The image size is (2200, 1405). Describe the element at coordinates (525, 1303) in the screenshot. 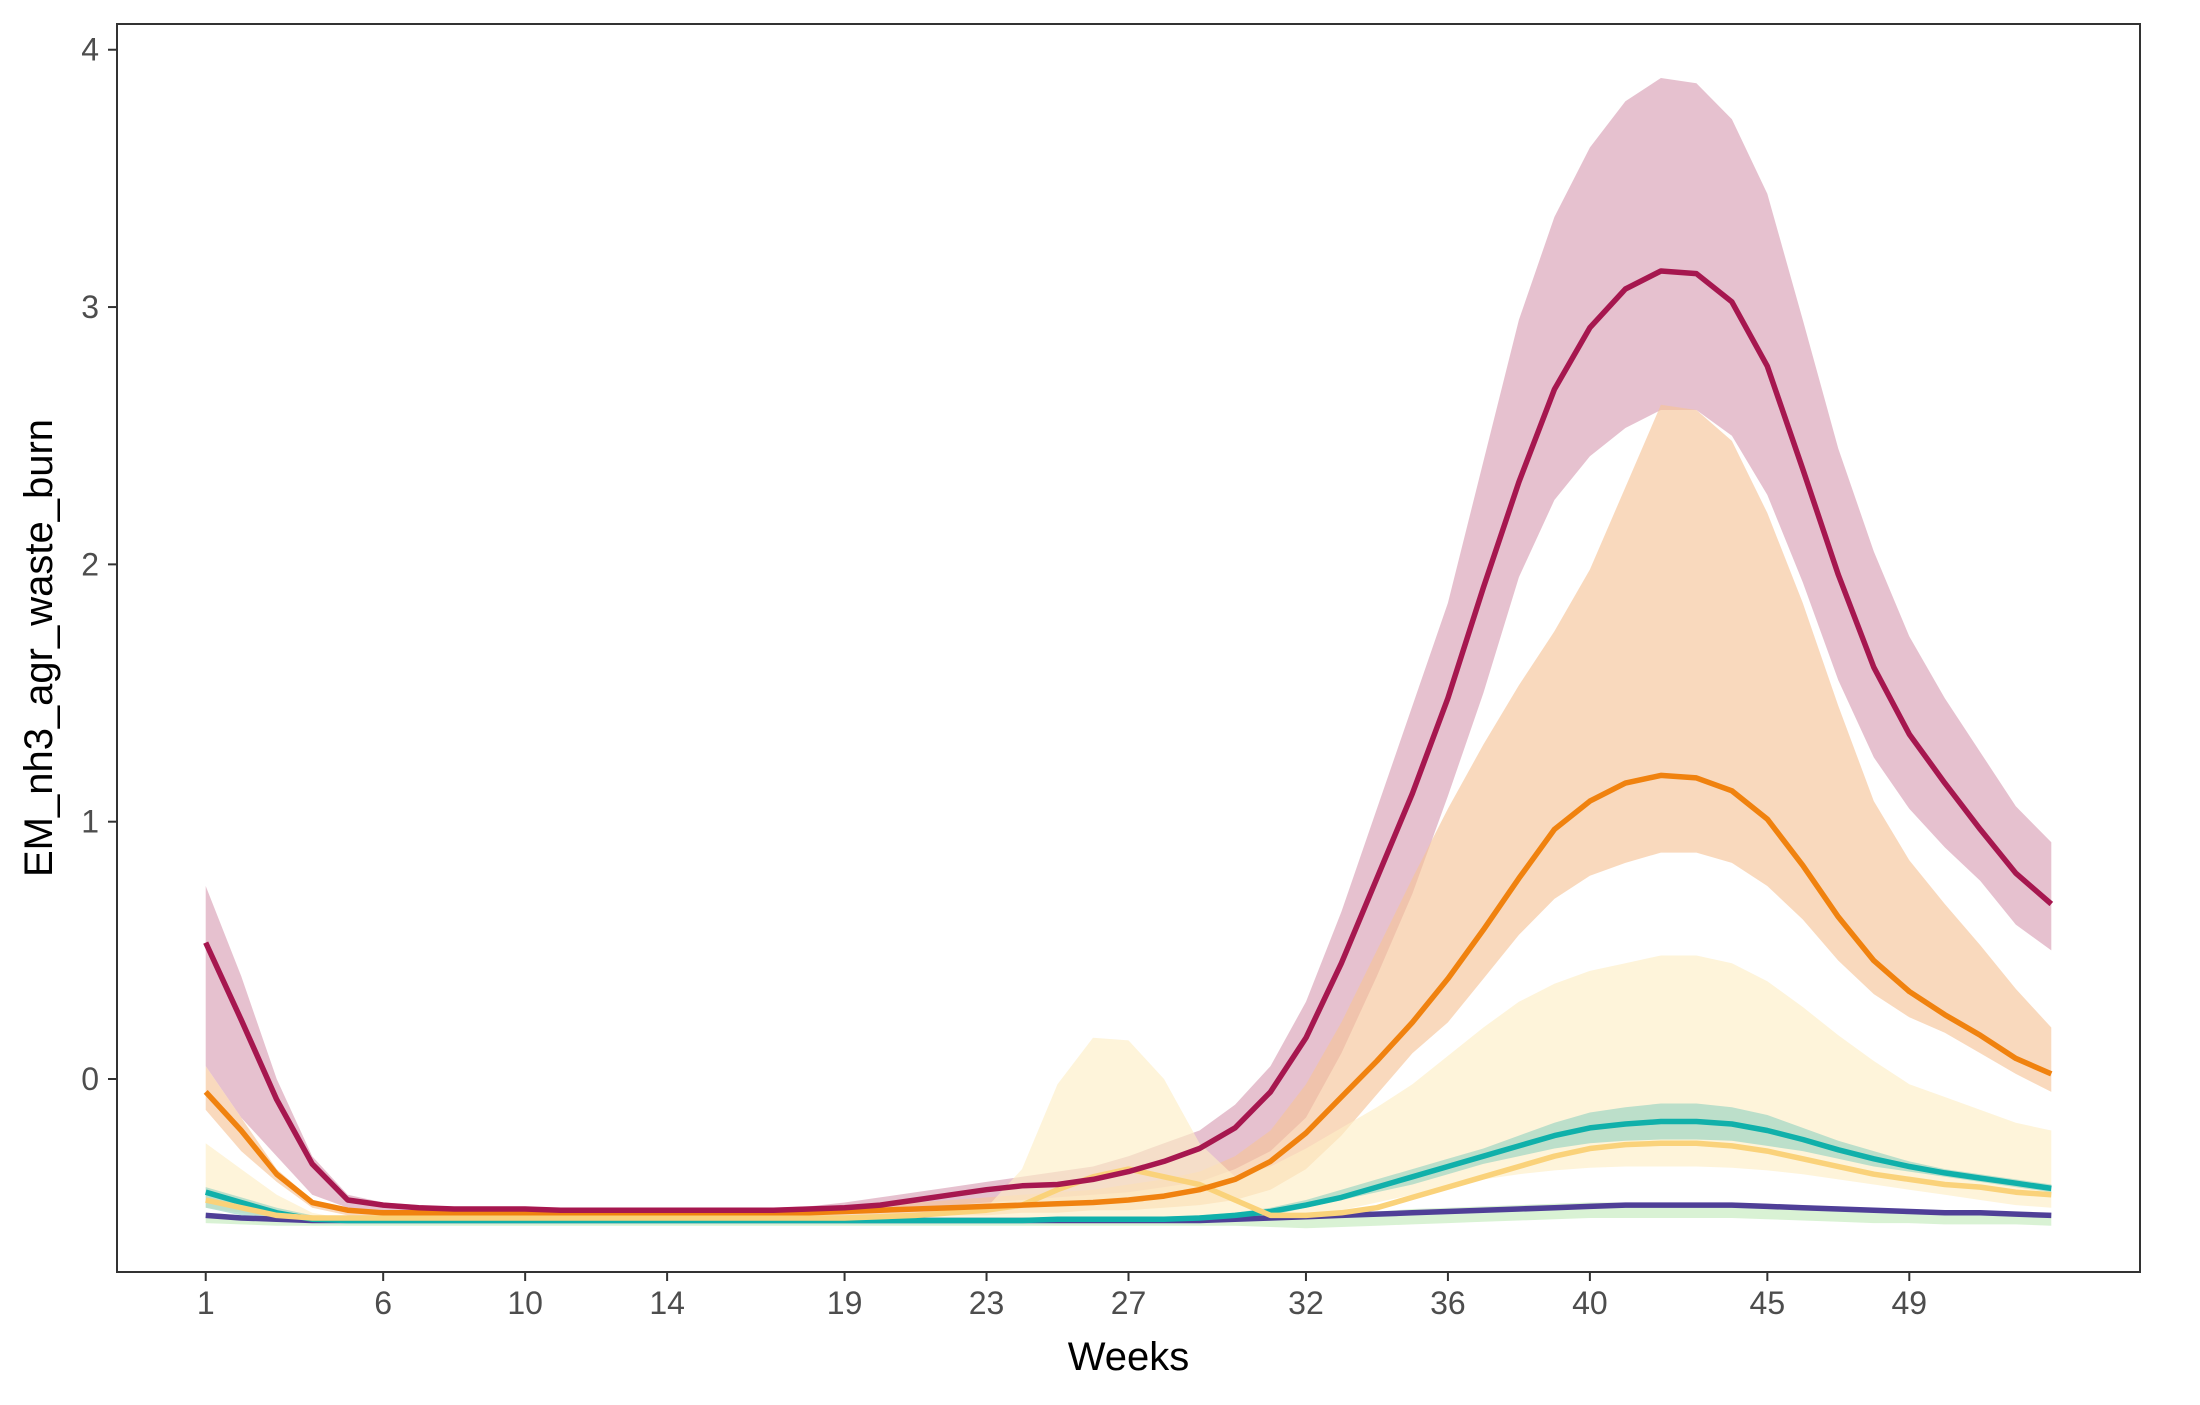

I see `x-tick-label: 10` at that location.